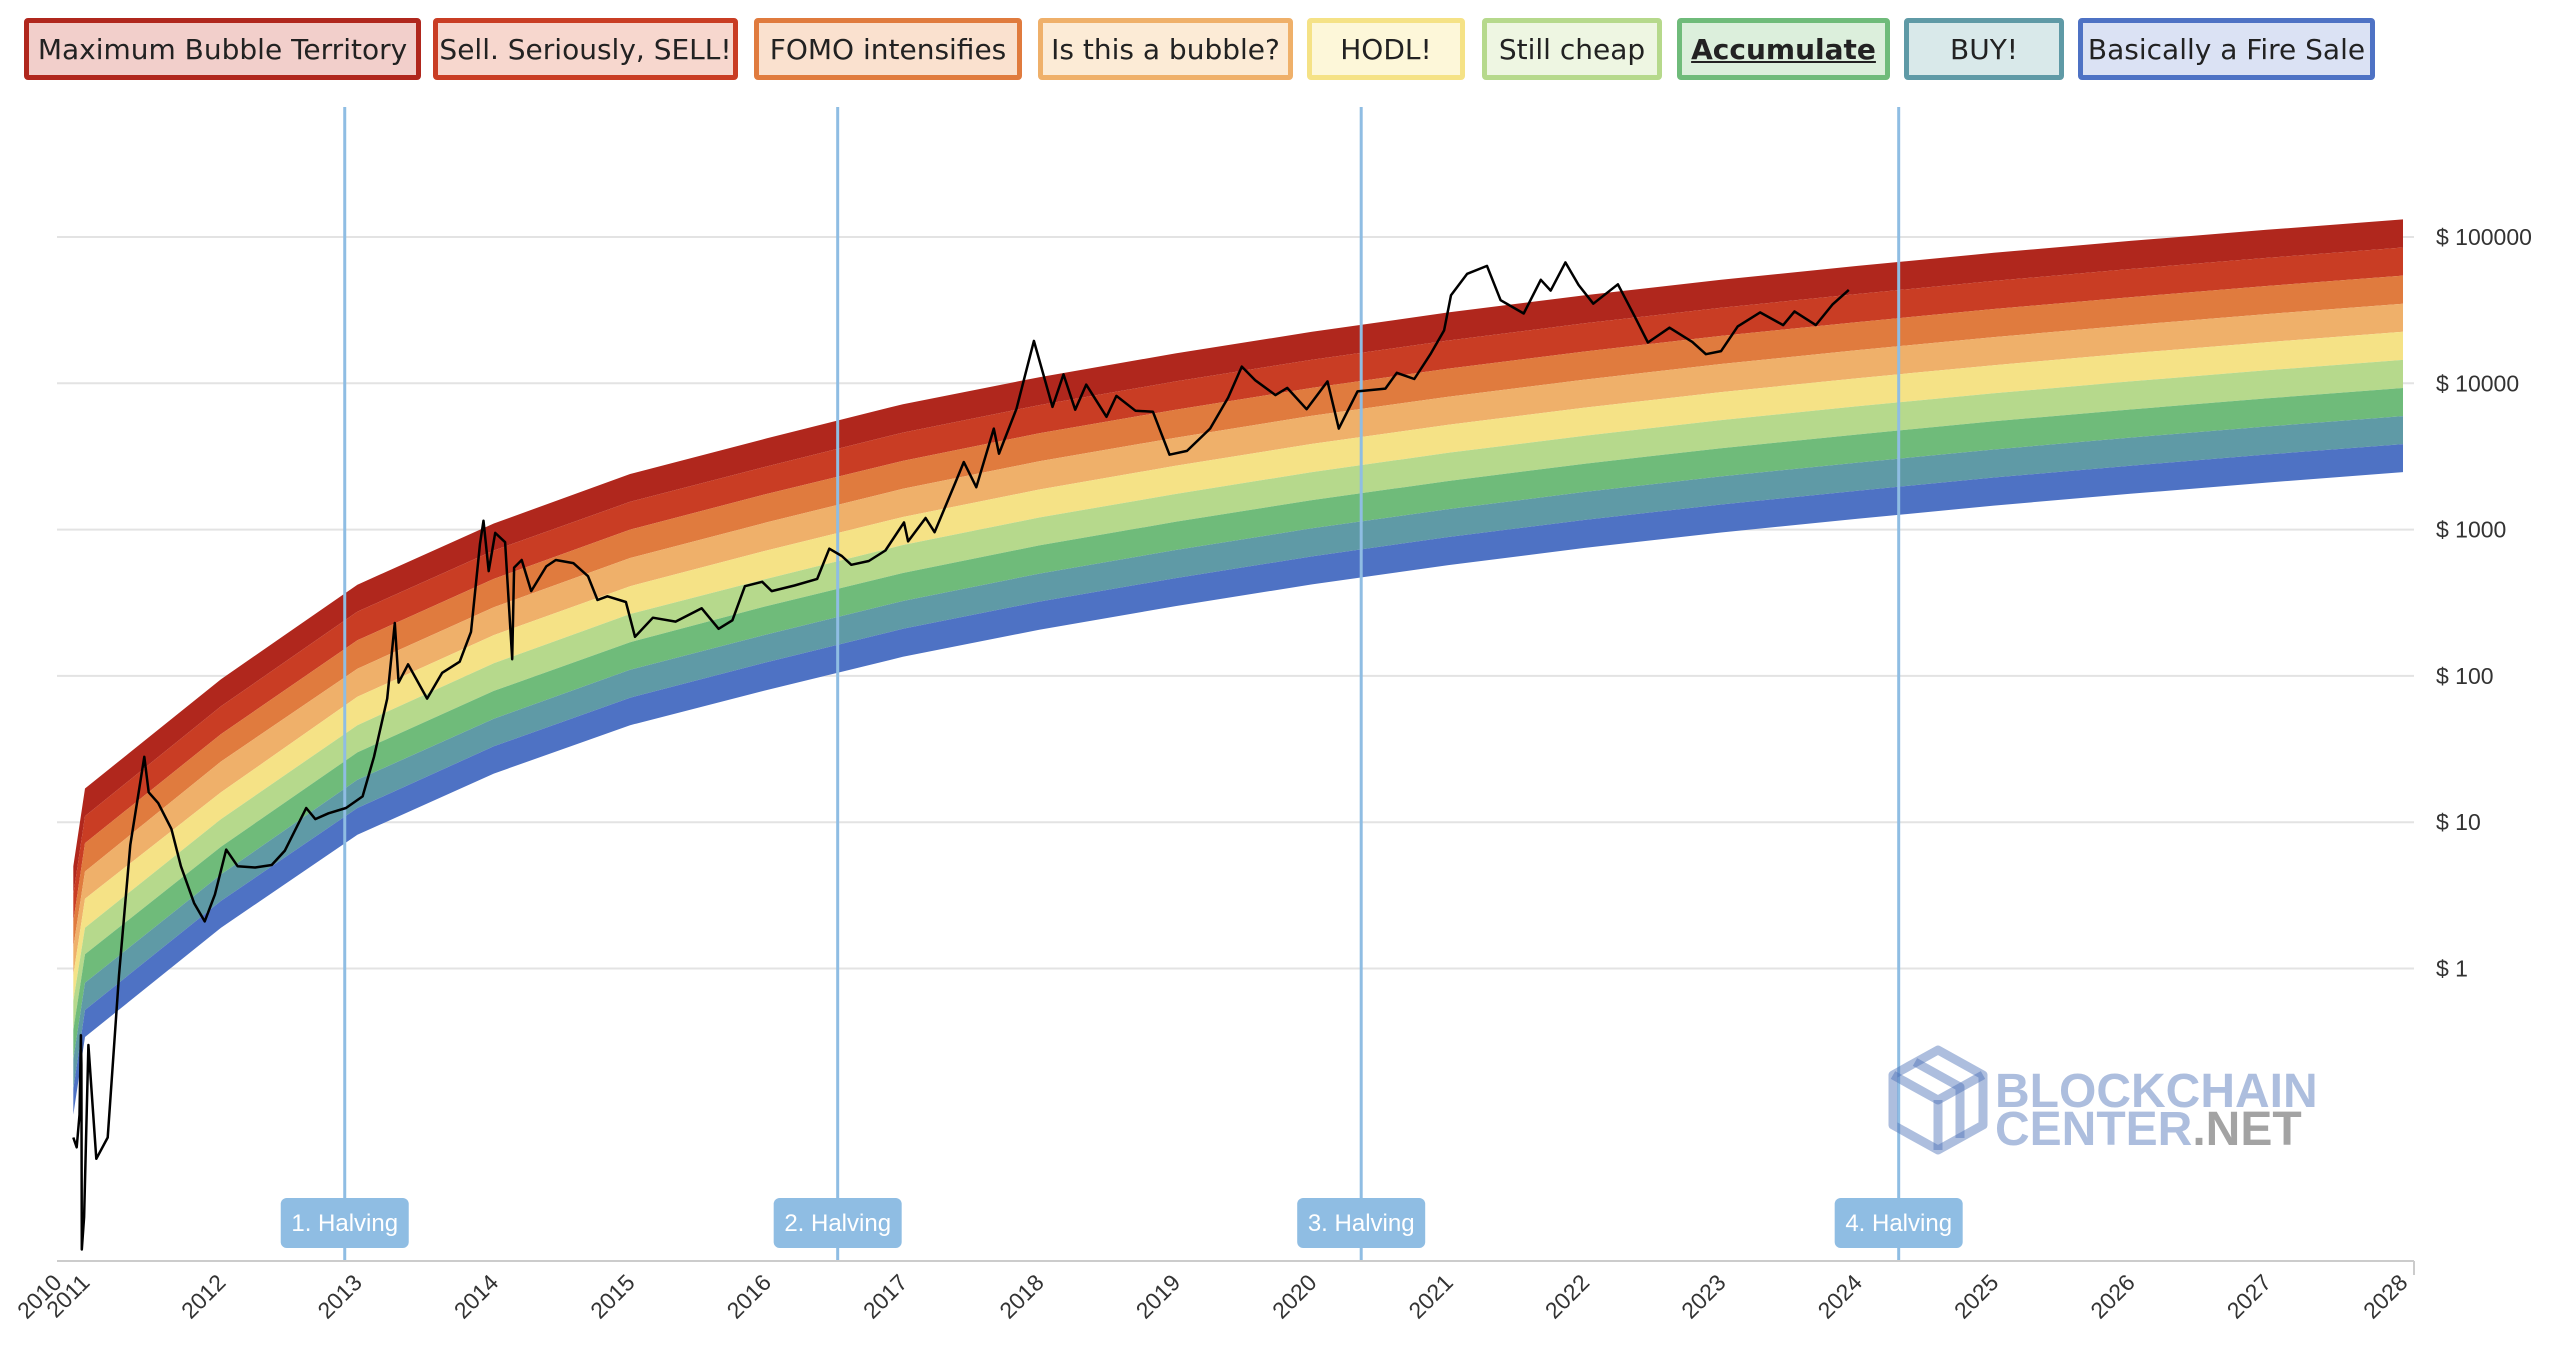 This screenshot has width=2560, height=1362. What do you see at coordinates (1121, 1223) in the screenshot?
I see `halving-labels: 1. Halving 2. Halving 3. Halving 4. Halving` at bounding box center [1121, 1223].